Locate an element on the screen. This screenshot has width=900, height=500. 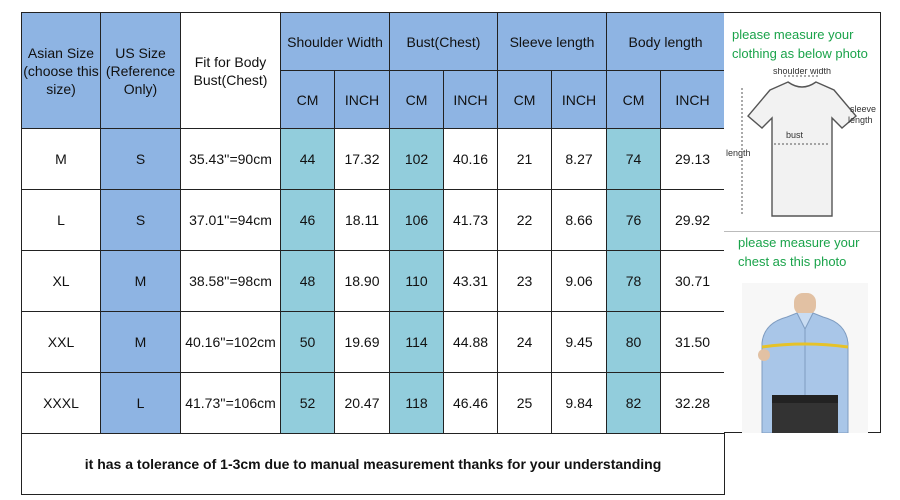
cell-bust-inch: 41.73 is located at coordinates (470, 220).